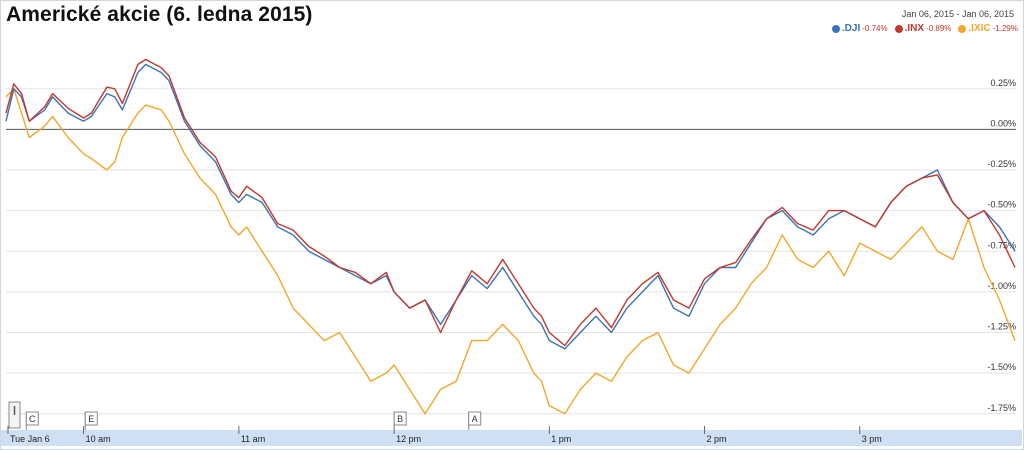  I want to click on legend-dot-dji, so click(835, 28).